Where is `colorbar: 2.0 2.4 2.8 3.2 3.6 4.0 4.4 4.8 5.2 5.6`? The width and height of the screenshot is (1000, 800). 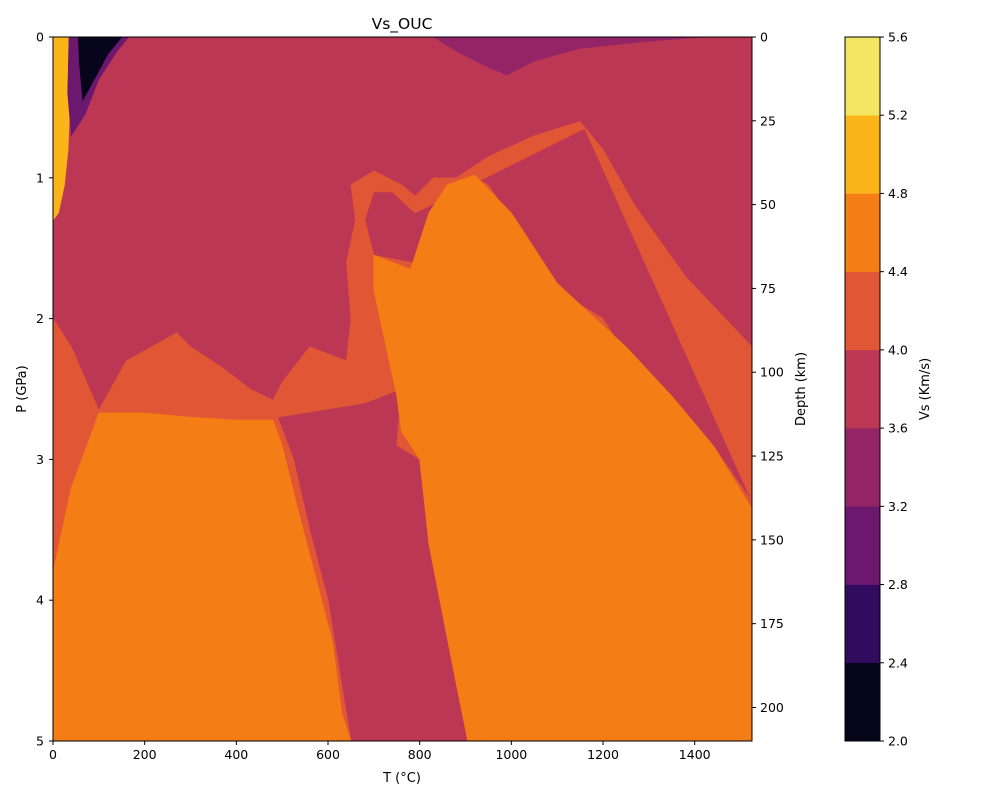
colorbar: 2.0 2.4 2.8 3.2 3.6 4.0 4.4 4.8 5.2 5.6 is located at coordinates (876, 389).